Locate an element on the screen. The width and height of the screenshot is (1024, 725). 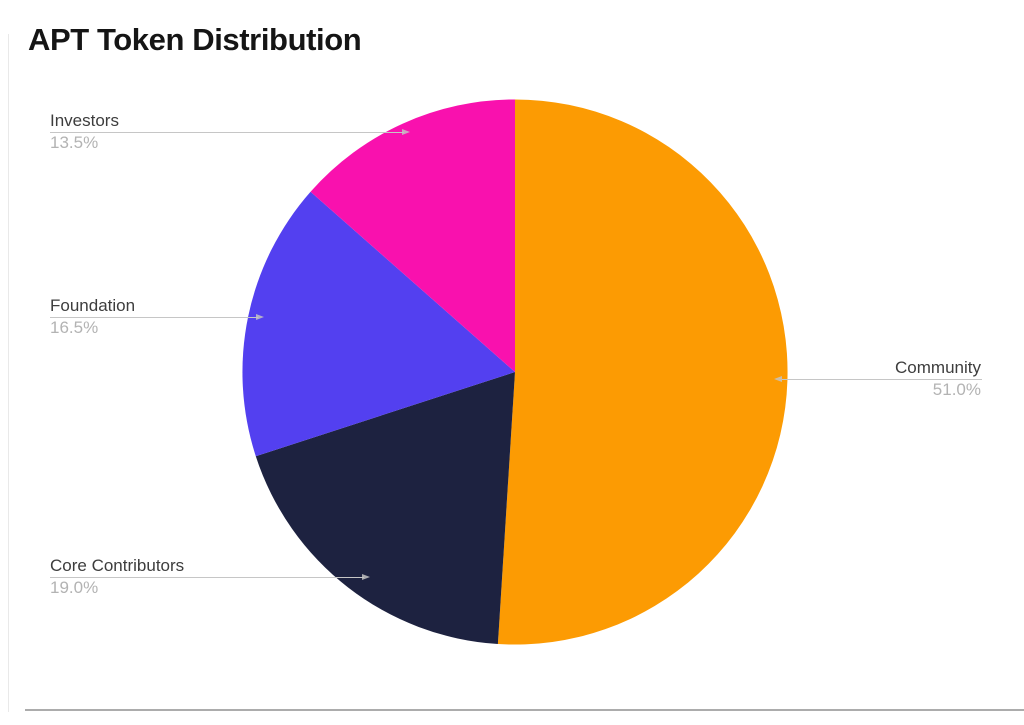
bottom-rule is located at coordinates (524, 710).